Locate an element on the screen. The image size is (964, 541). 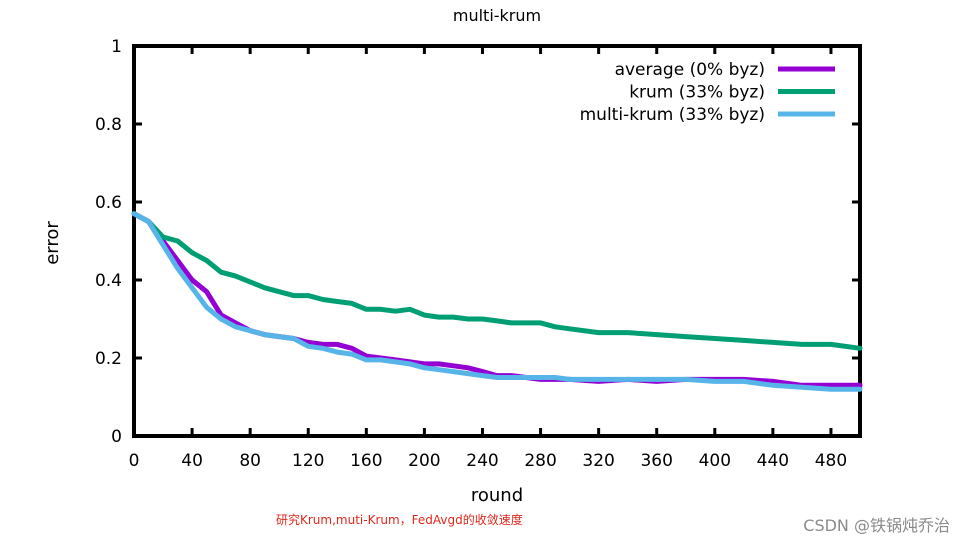
y-tick-label: 0.4 is located at coordinates (108, 281).